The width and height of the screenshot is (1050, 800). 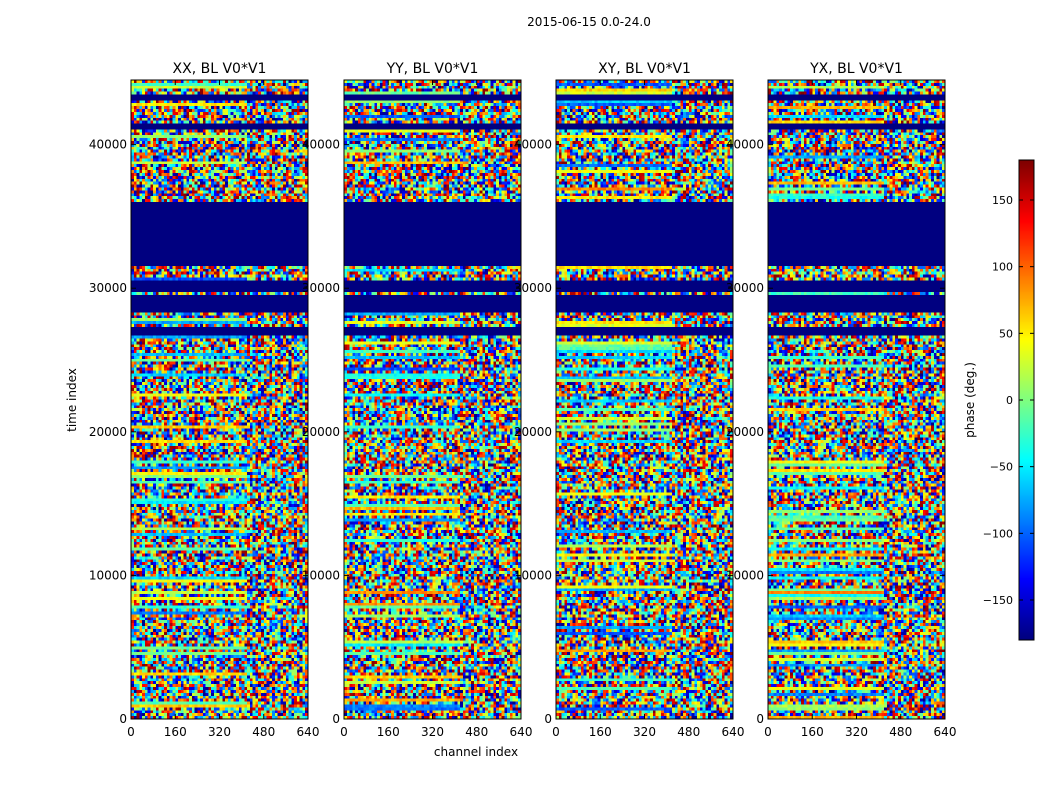 I want to click on y-axis-label: time index, so click(x=72, y=400).